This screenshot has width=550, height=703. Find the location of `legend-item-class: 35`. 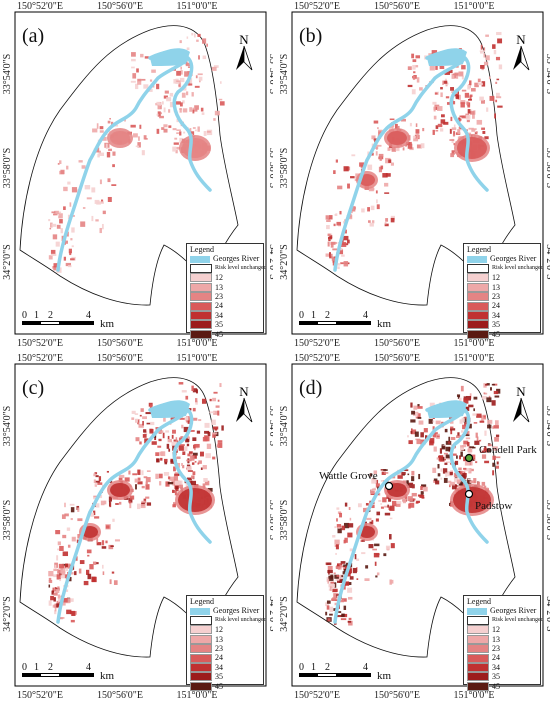

legend-item-class: 35 is located at coordinates (502, 677).